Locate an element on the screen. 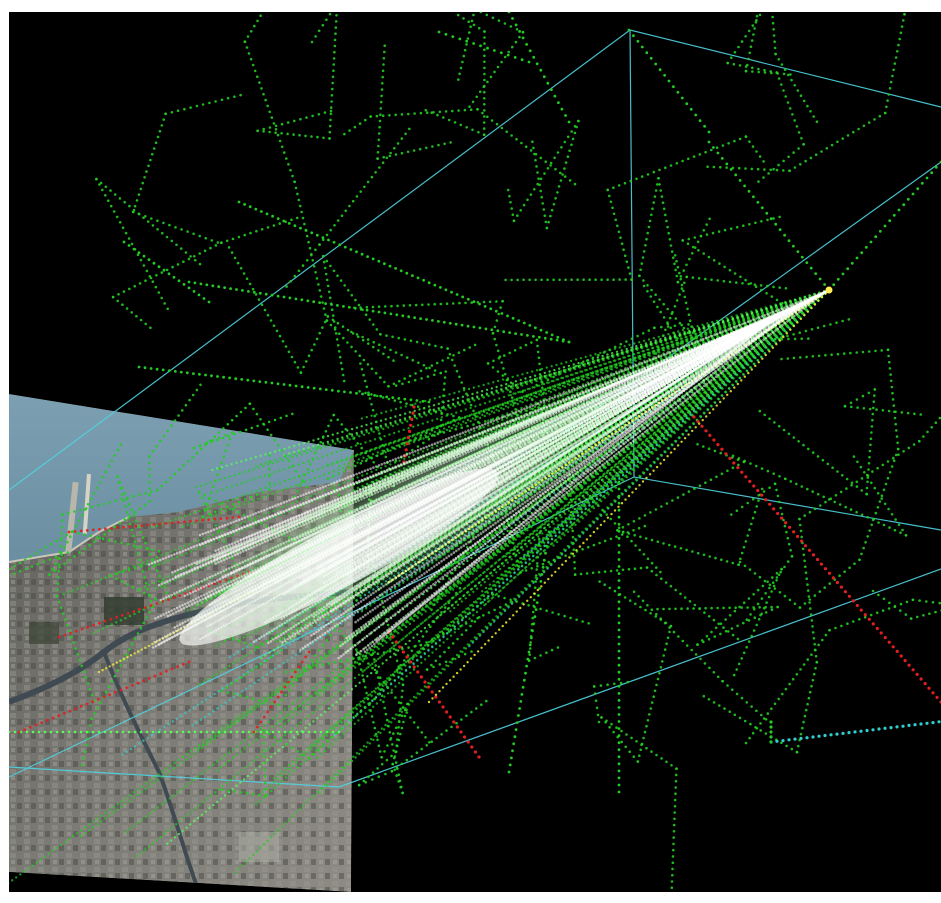  isolated-cyan-track is located at coordinates (855, 732).